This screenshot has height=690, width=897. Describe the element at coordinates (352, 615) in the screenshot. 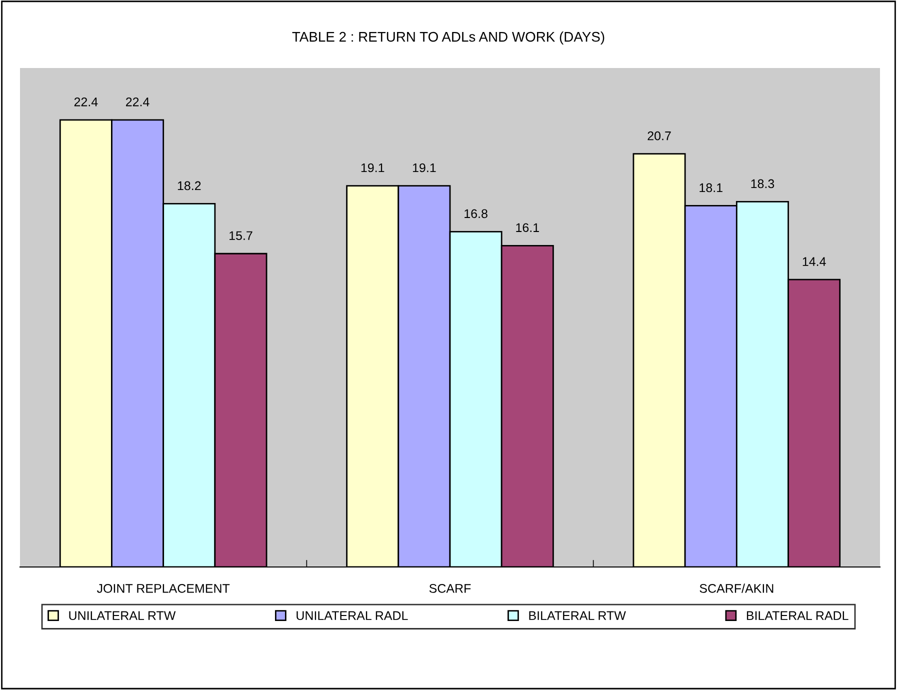

I see `legend-label: UNILATERAL RADL` at that location.